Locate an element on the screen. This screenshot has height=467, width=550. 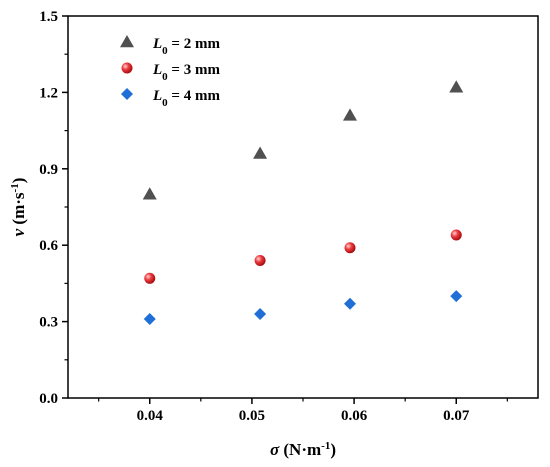
x-axis-title: σ (N·m-1) is located at coordinates (303, 449).